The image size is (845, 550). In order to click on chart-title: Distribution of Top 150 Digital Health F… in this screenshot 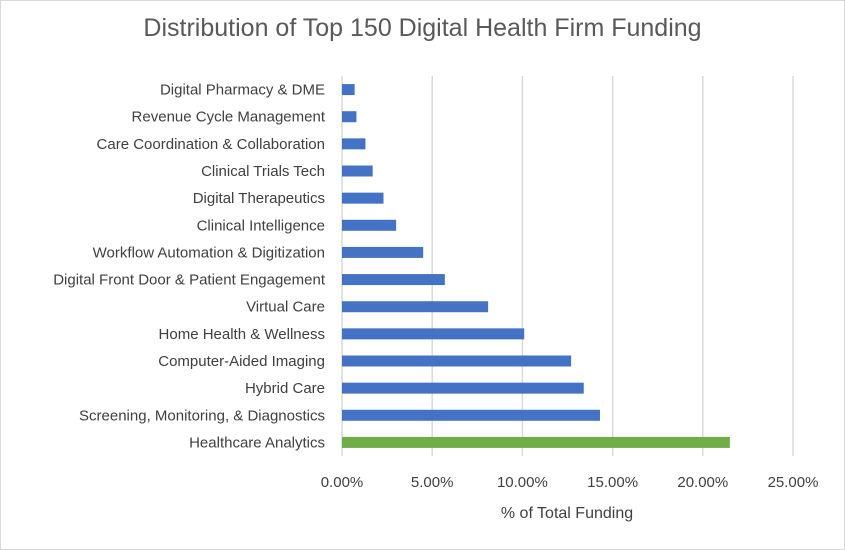, I will do `click(422, 28)`.